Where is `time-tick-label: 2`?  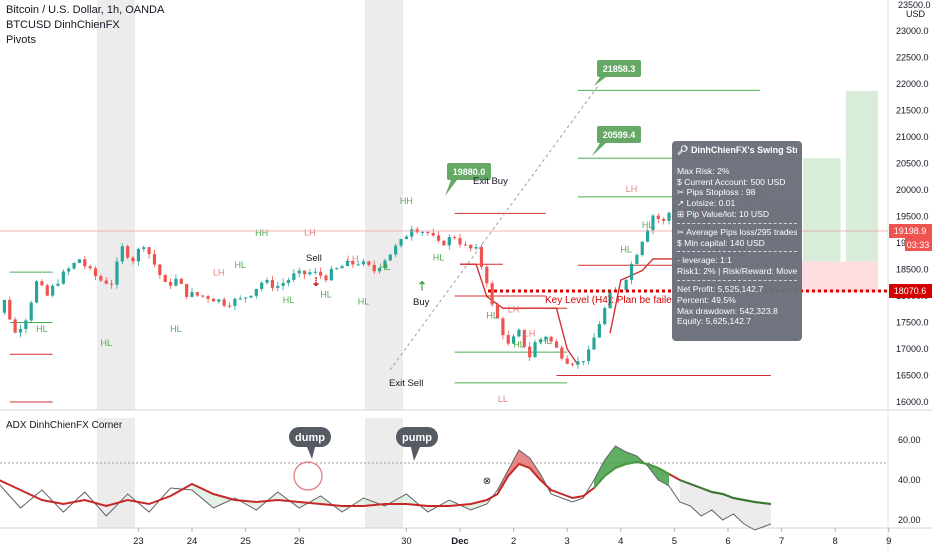
time-tick-label: 2 is located at coordinates (513, 541).